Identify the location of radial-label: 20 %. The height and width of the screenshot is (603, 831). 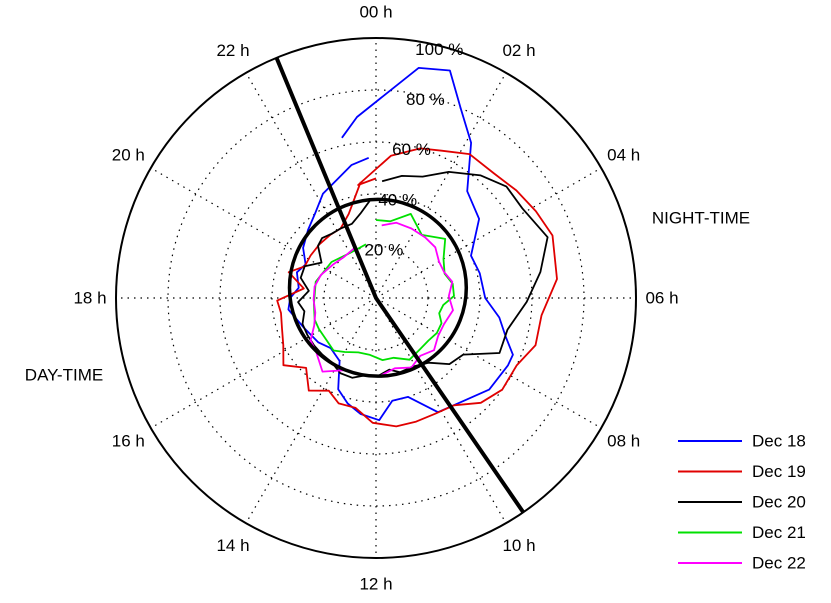
(383, 249).